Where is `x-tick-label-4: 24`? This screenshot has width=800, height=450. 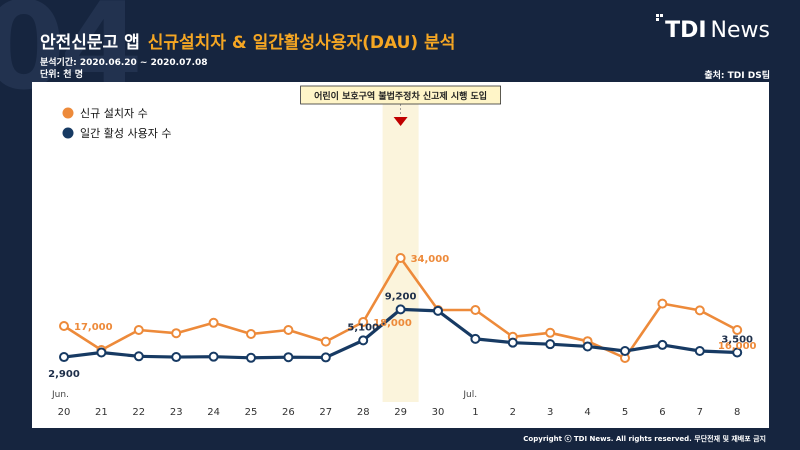 x-tick-label-4: 24 is located at coordinates (213, 412).